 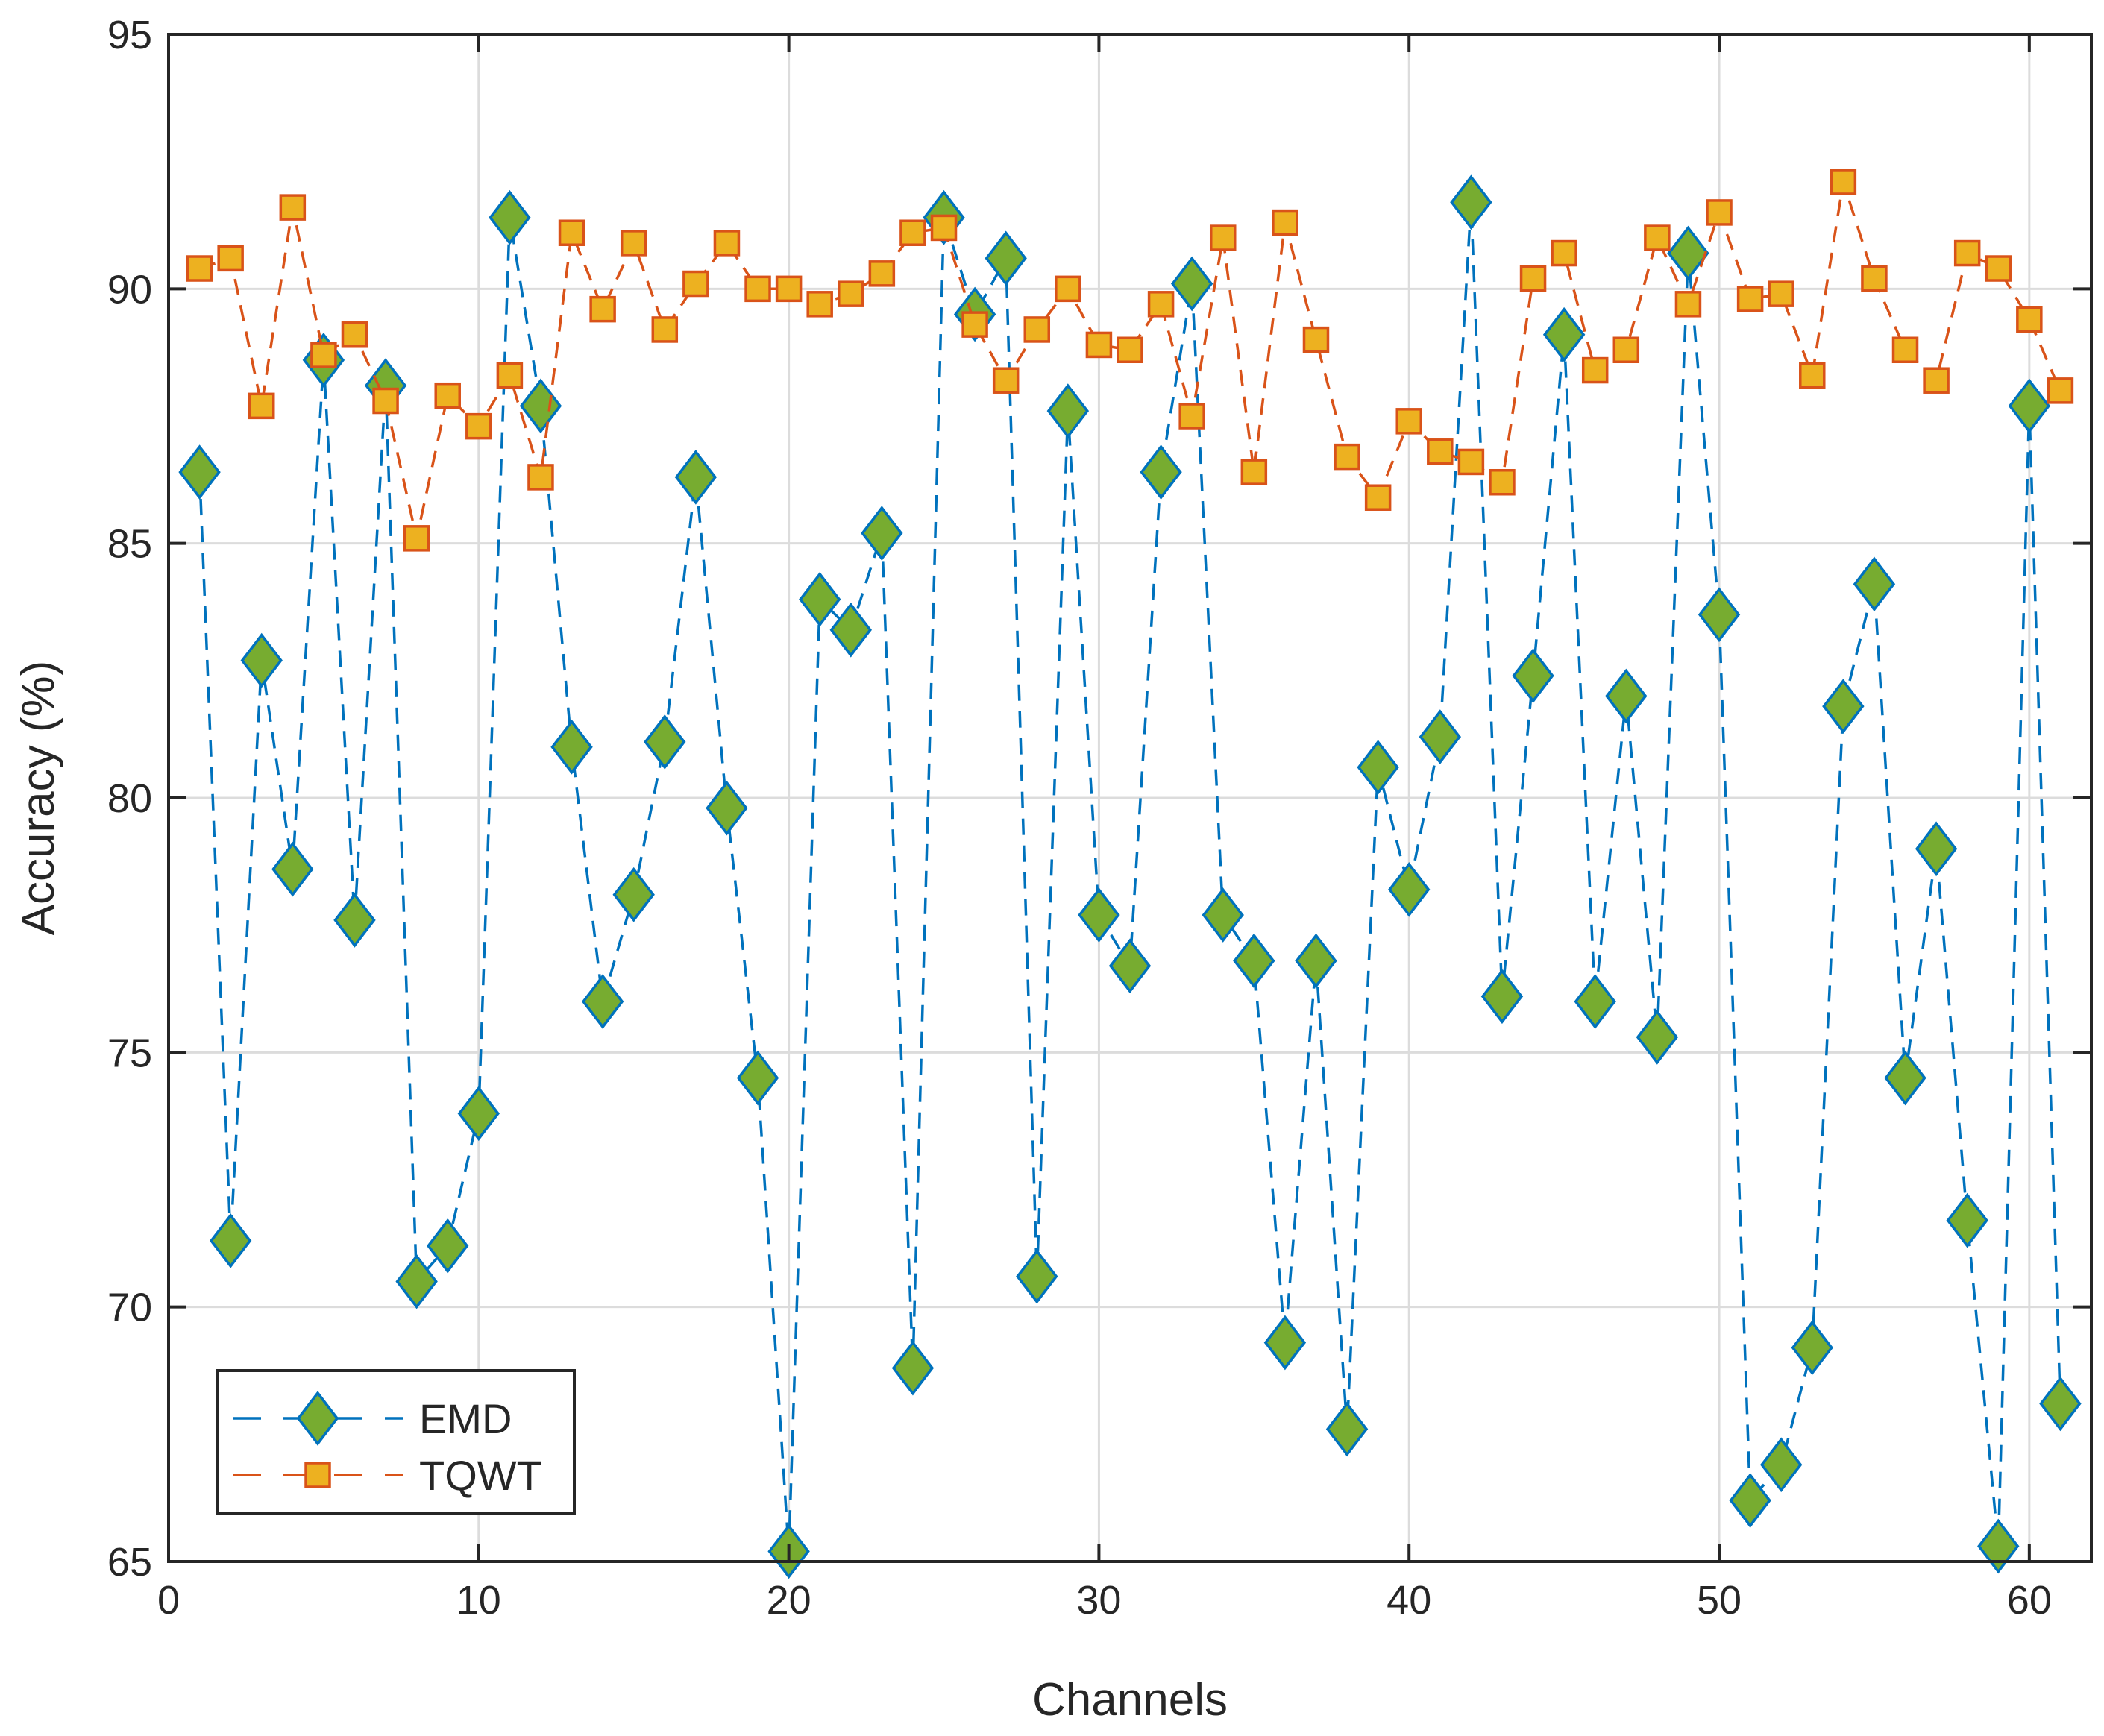 What do you see at coordinates (129, 1563) in the screenshot?
I see `y-tick-label: 65` at bounding box center [129, 1563].